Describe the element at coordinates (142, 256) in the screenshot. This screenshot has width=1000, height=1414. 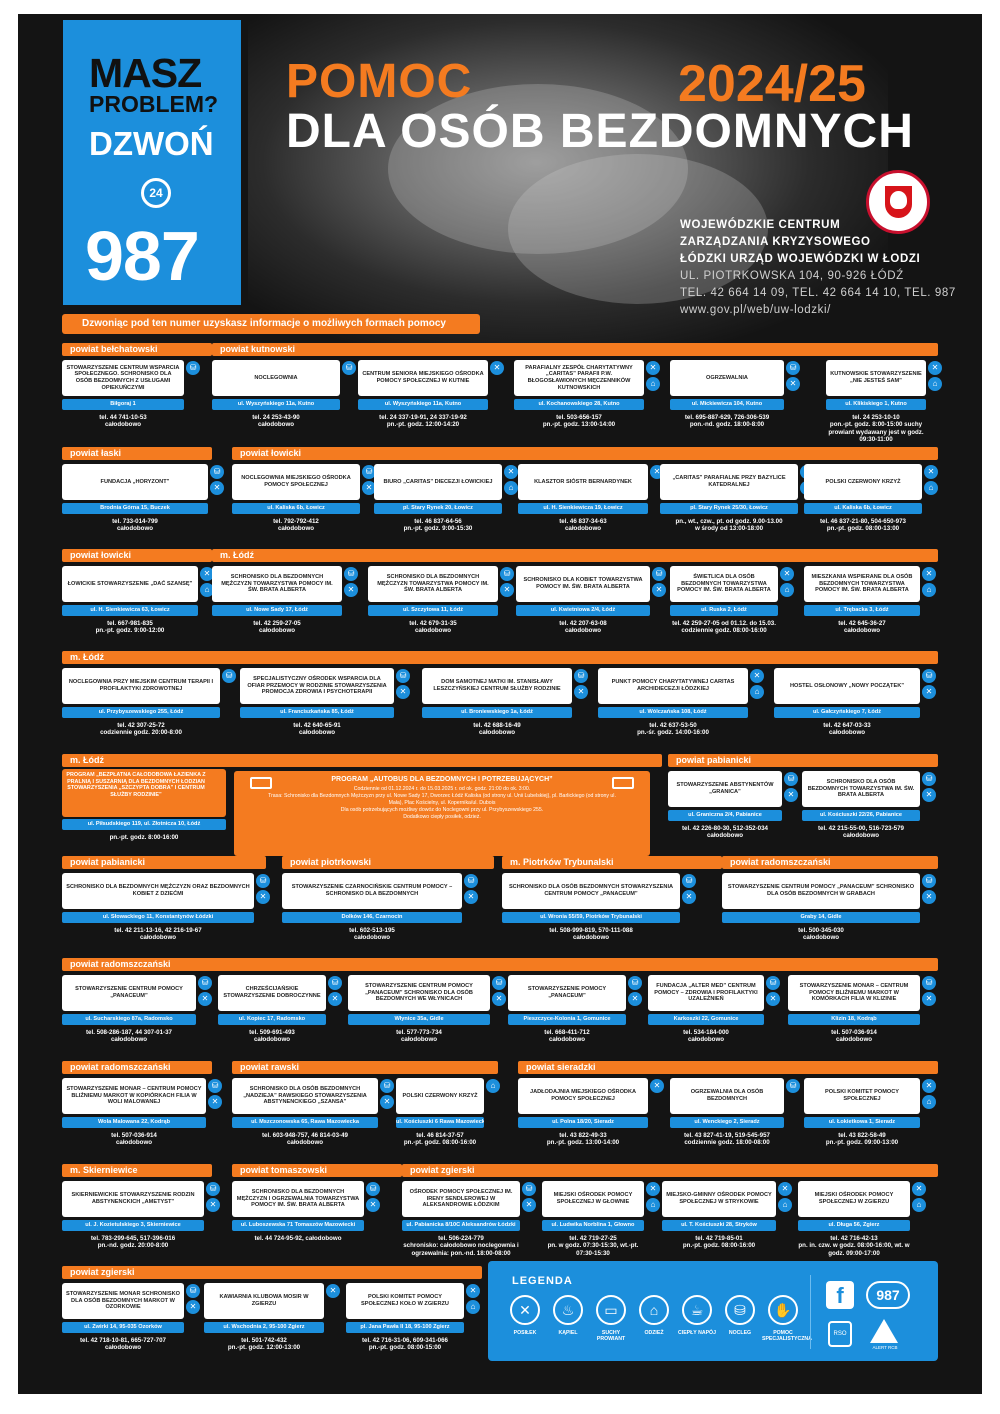
I see `hotline-number: 987` at that location.